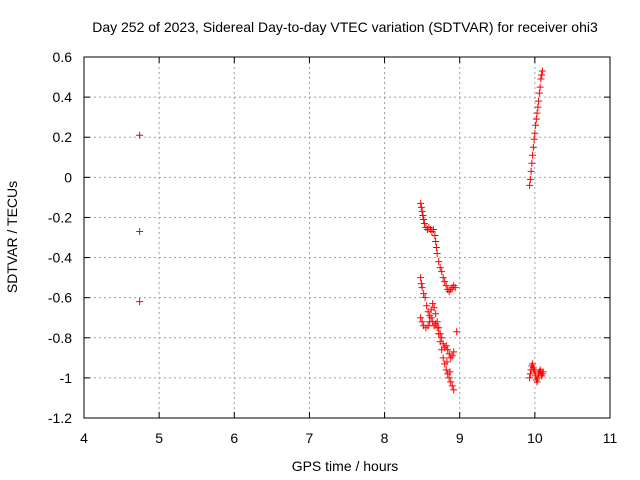 The height and width of the screenshot is (480, 640). I want to click on y-tick-label: -1, so click(66, 378).